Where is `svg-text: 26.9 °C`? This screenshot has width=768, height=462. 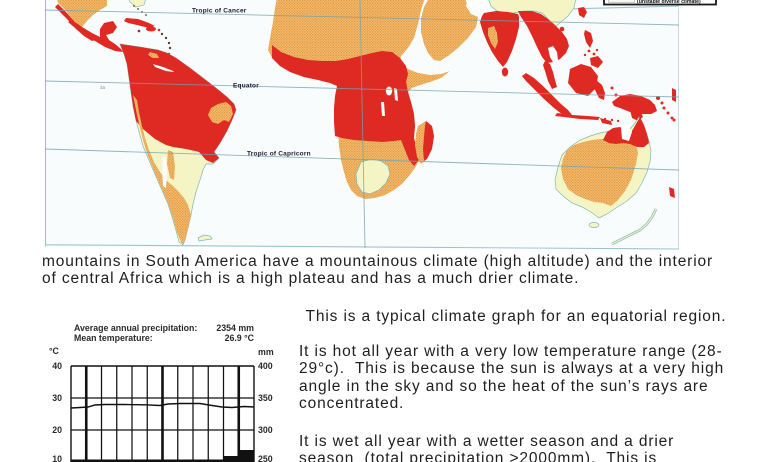 svg-text: 26.9 °C is located at coordinates (240, 338).